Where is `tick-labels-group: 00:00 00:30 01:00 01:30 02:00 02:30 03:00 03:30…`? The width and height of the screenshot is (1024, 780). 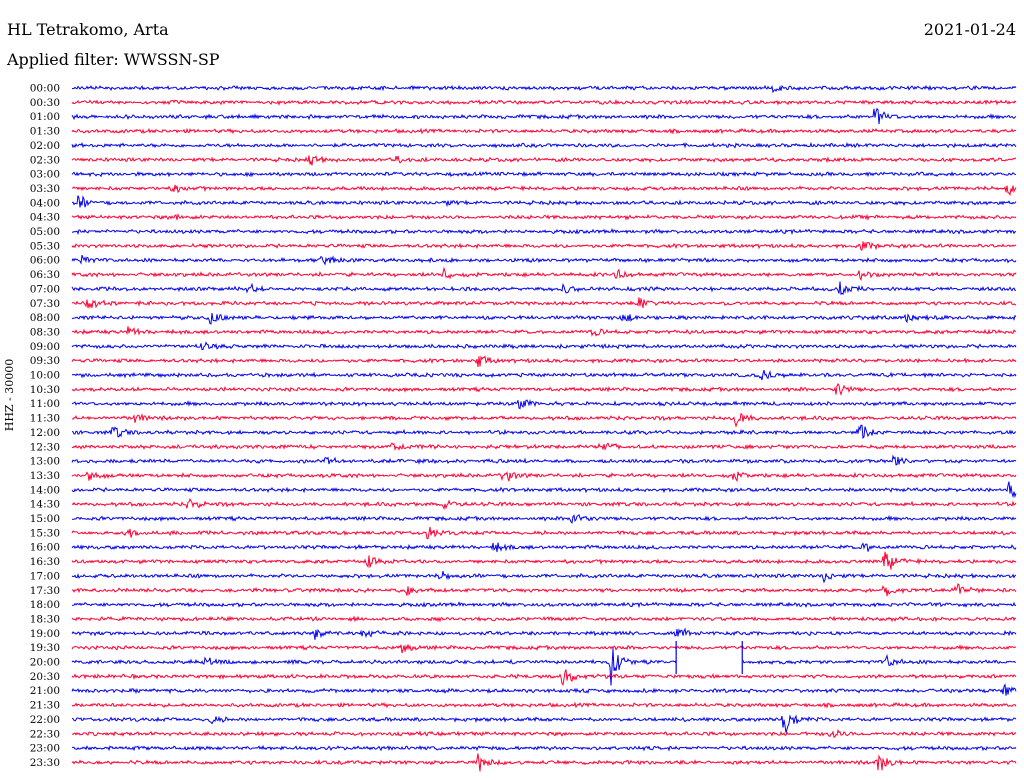
tick-labels-group: 00:00 00:30 01:00 01:30 02:00 02:30 03:00 03:30… is located at coordinates (45, 426).